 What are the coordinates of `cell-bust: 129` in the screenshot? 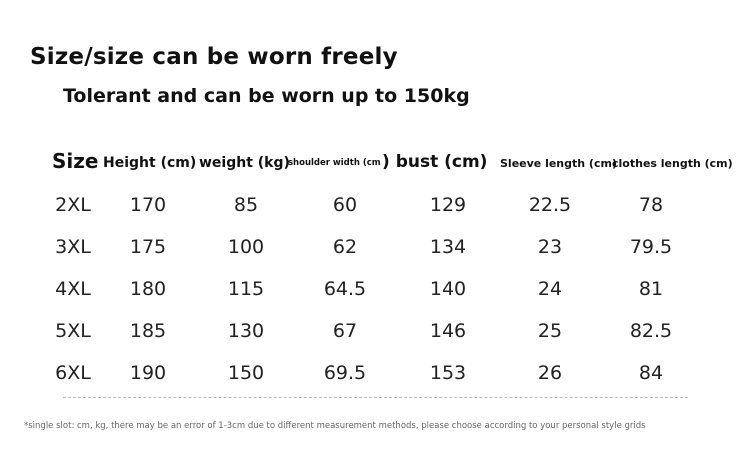 It's located at (448, 205).